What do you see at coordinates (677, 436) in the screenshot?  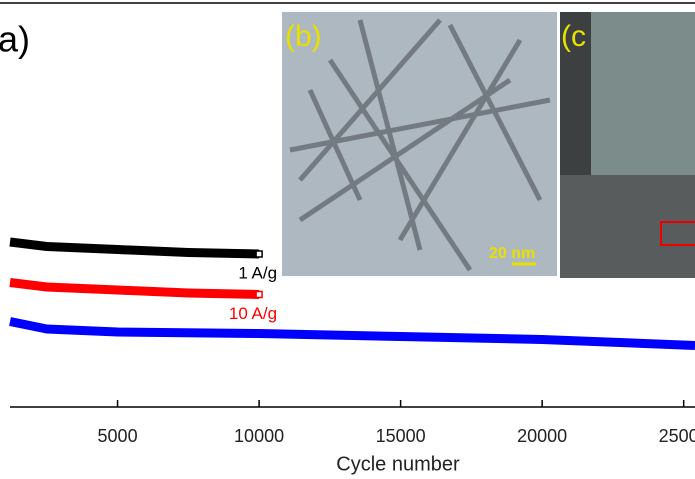 I see `x-tick-label: 25000` at bounding box center [677, 436].